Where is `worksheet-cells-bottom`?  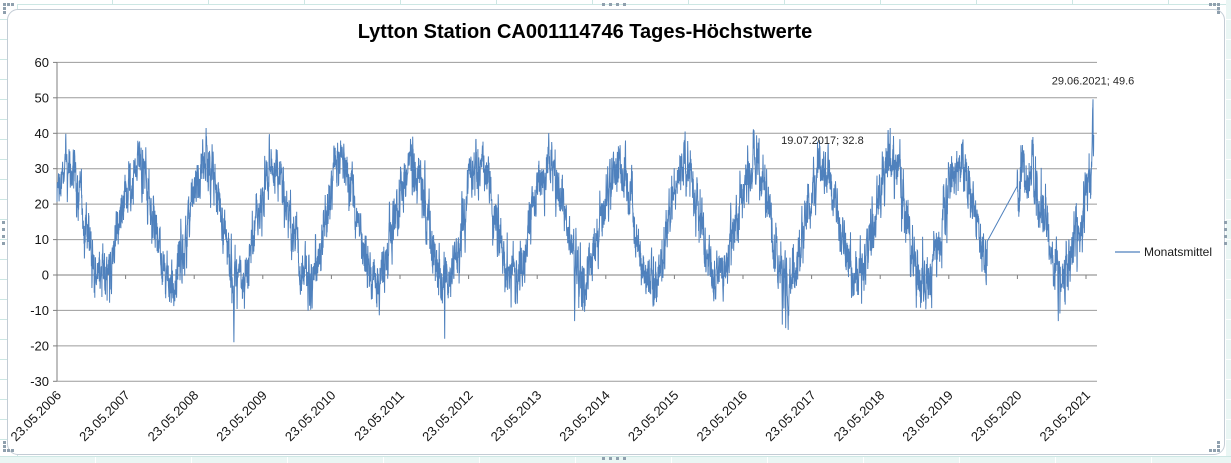 worksheet-cells-bottom is located at coordinates (615, 459).